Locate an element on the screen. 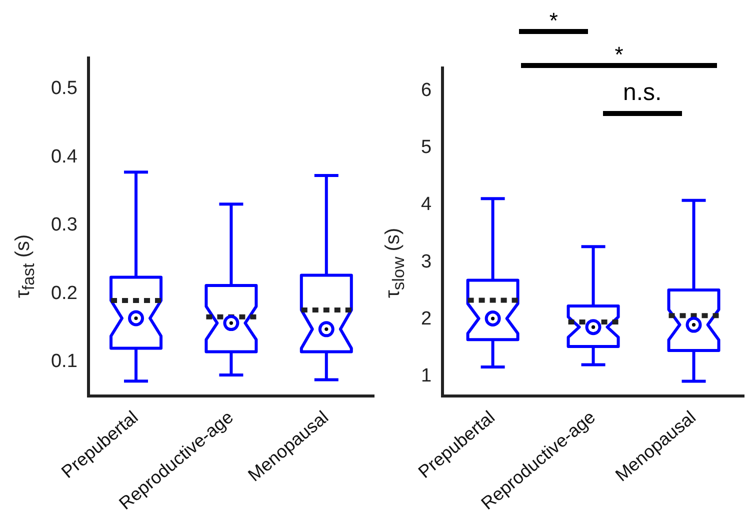  y-tick-label: 0.1 is located at coordinates (64, 361).